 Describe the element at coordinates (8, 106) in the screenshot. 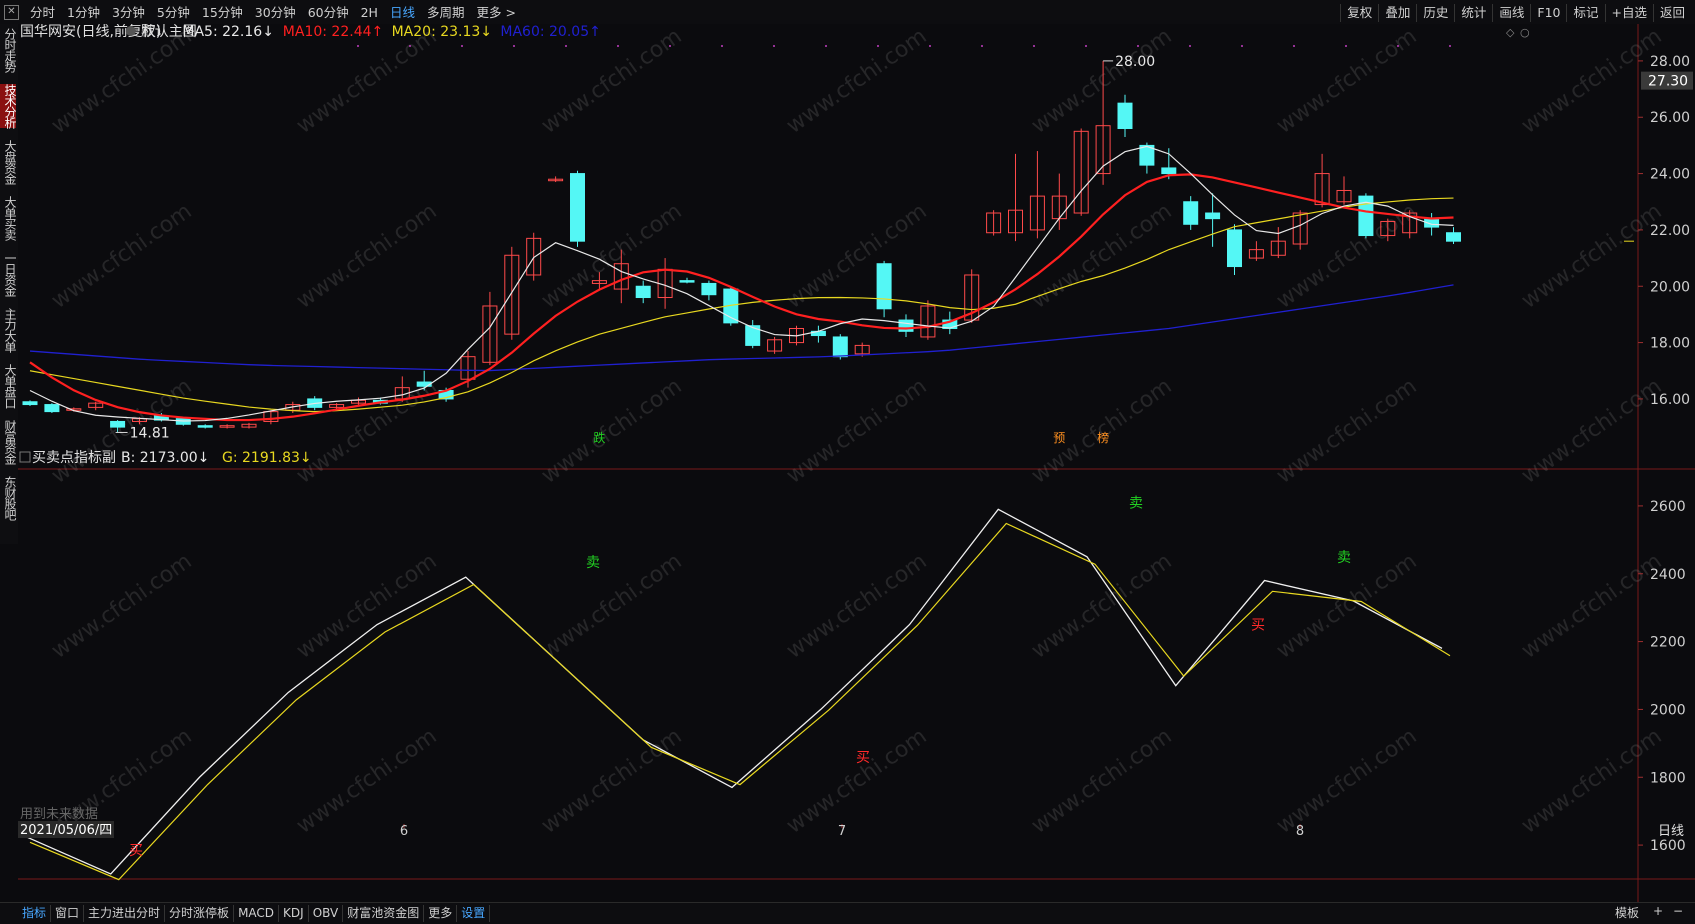

I see `sidebar-tab-1: 技术分析` at that location.